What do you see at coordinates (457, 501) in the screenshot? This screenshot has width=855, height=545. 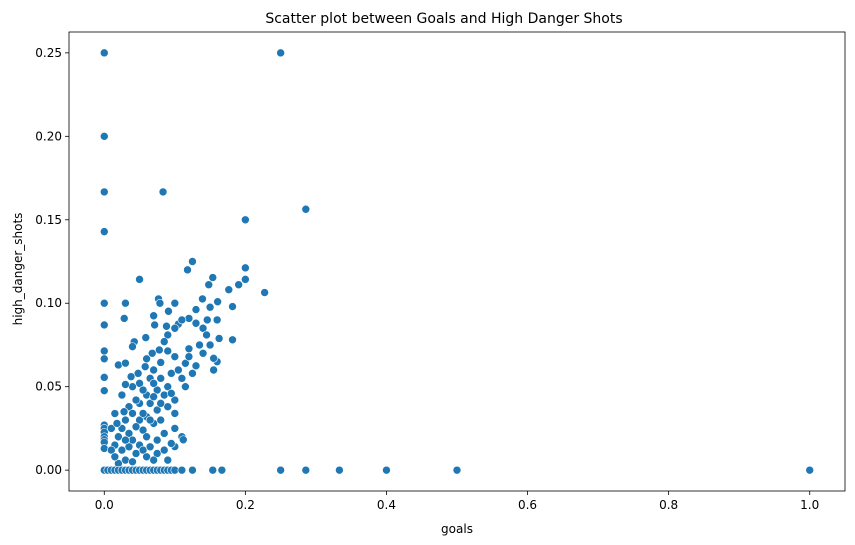 I see `x-axis-ticks: 0.0 0.2 0.4 0.6 0.8 1.0` at bounding box center [457, 501].